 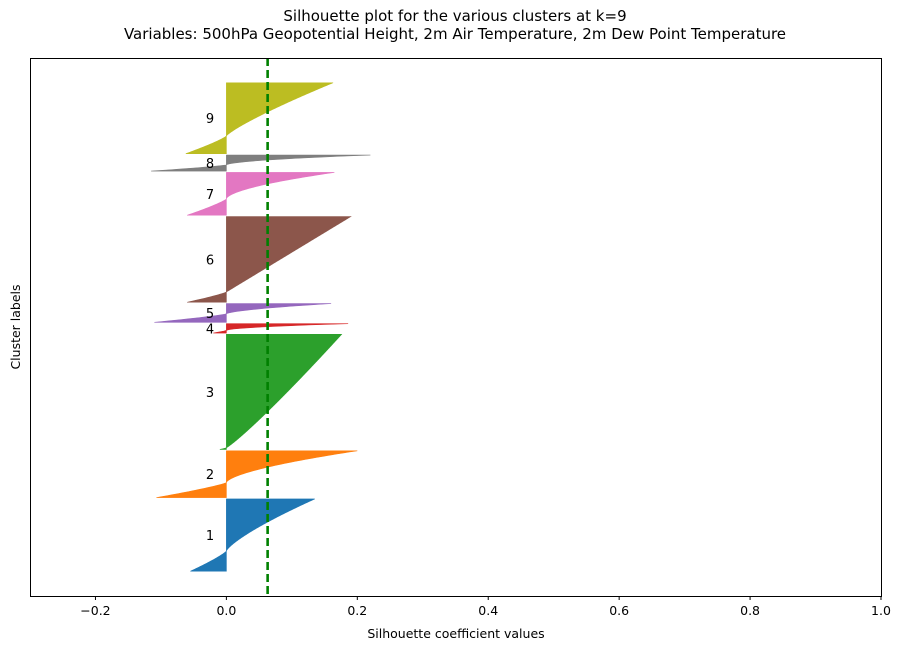 What do you see at coordinates (455, 633) in the screenshot?
I see `x-axis-label: Silhouette coefficient values` at bounding box center [455, 633].